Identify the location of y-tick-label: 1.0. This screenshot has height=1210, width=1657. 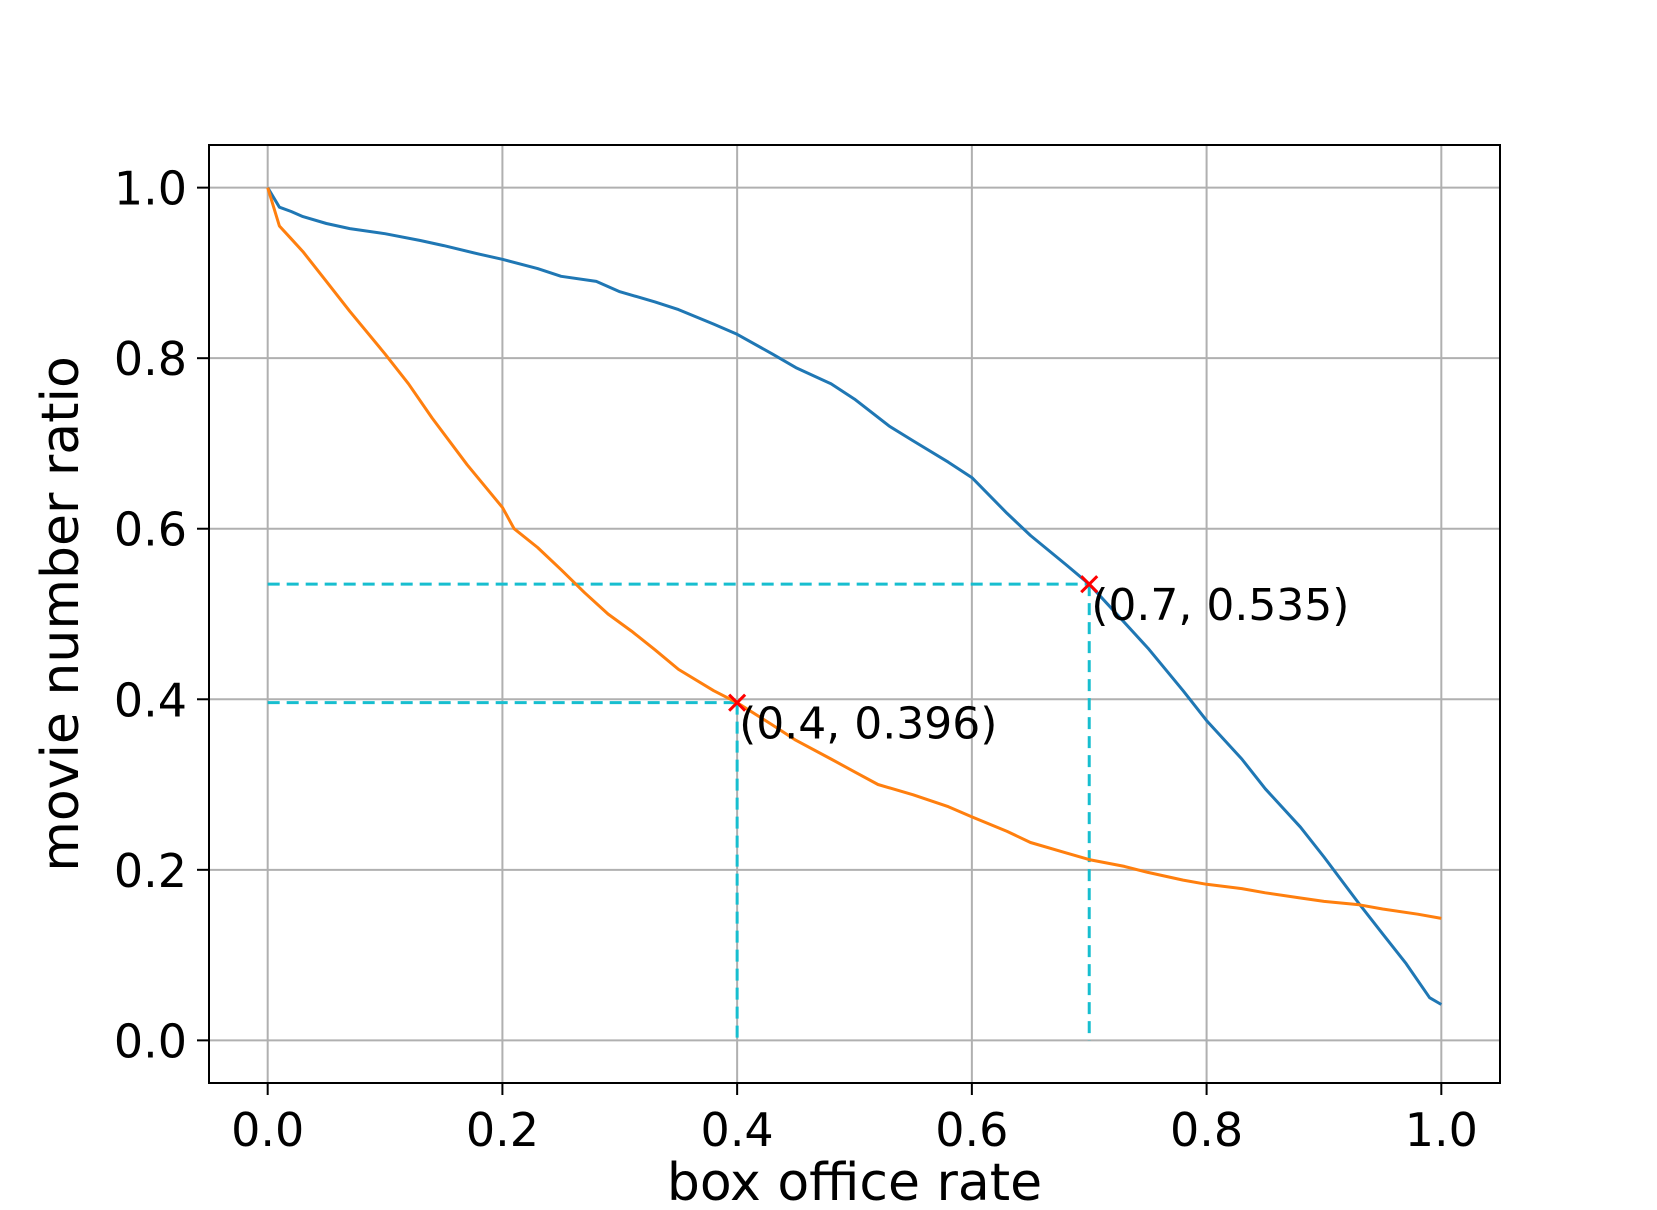
(150, 189).